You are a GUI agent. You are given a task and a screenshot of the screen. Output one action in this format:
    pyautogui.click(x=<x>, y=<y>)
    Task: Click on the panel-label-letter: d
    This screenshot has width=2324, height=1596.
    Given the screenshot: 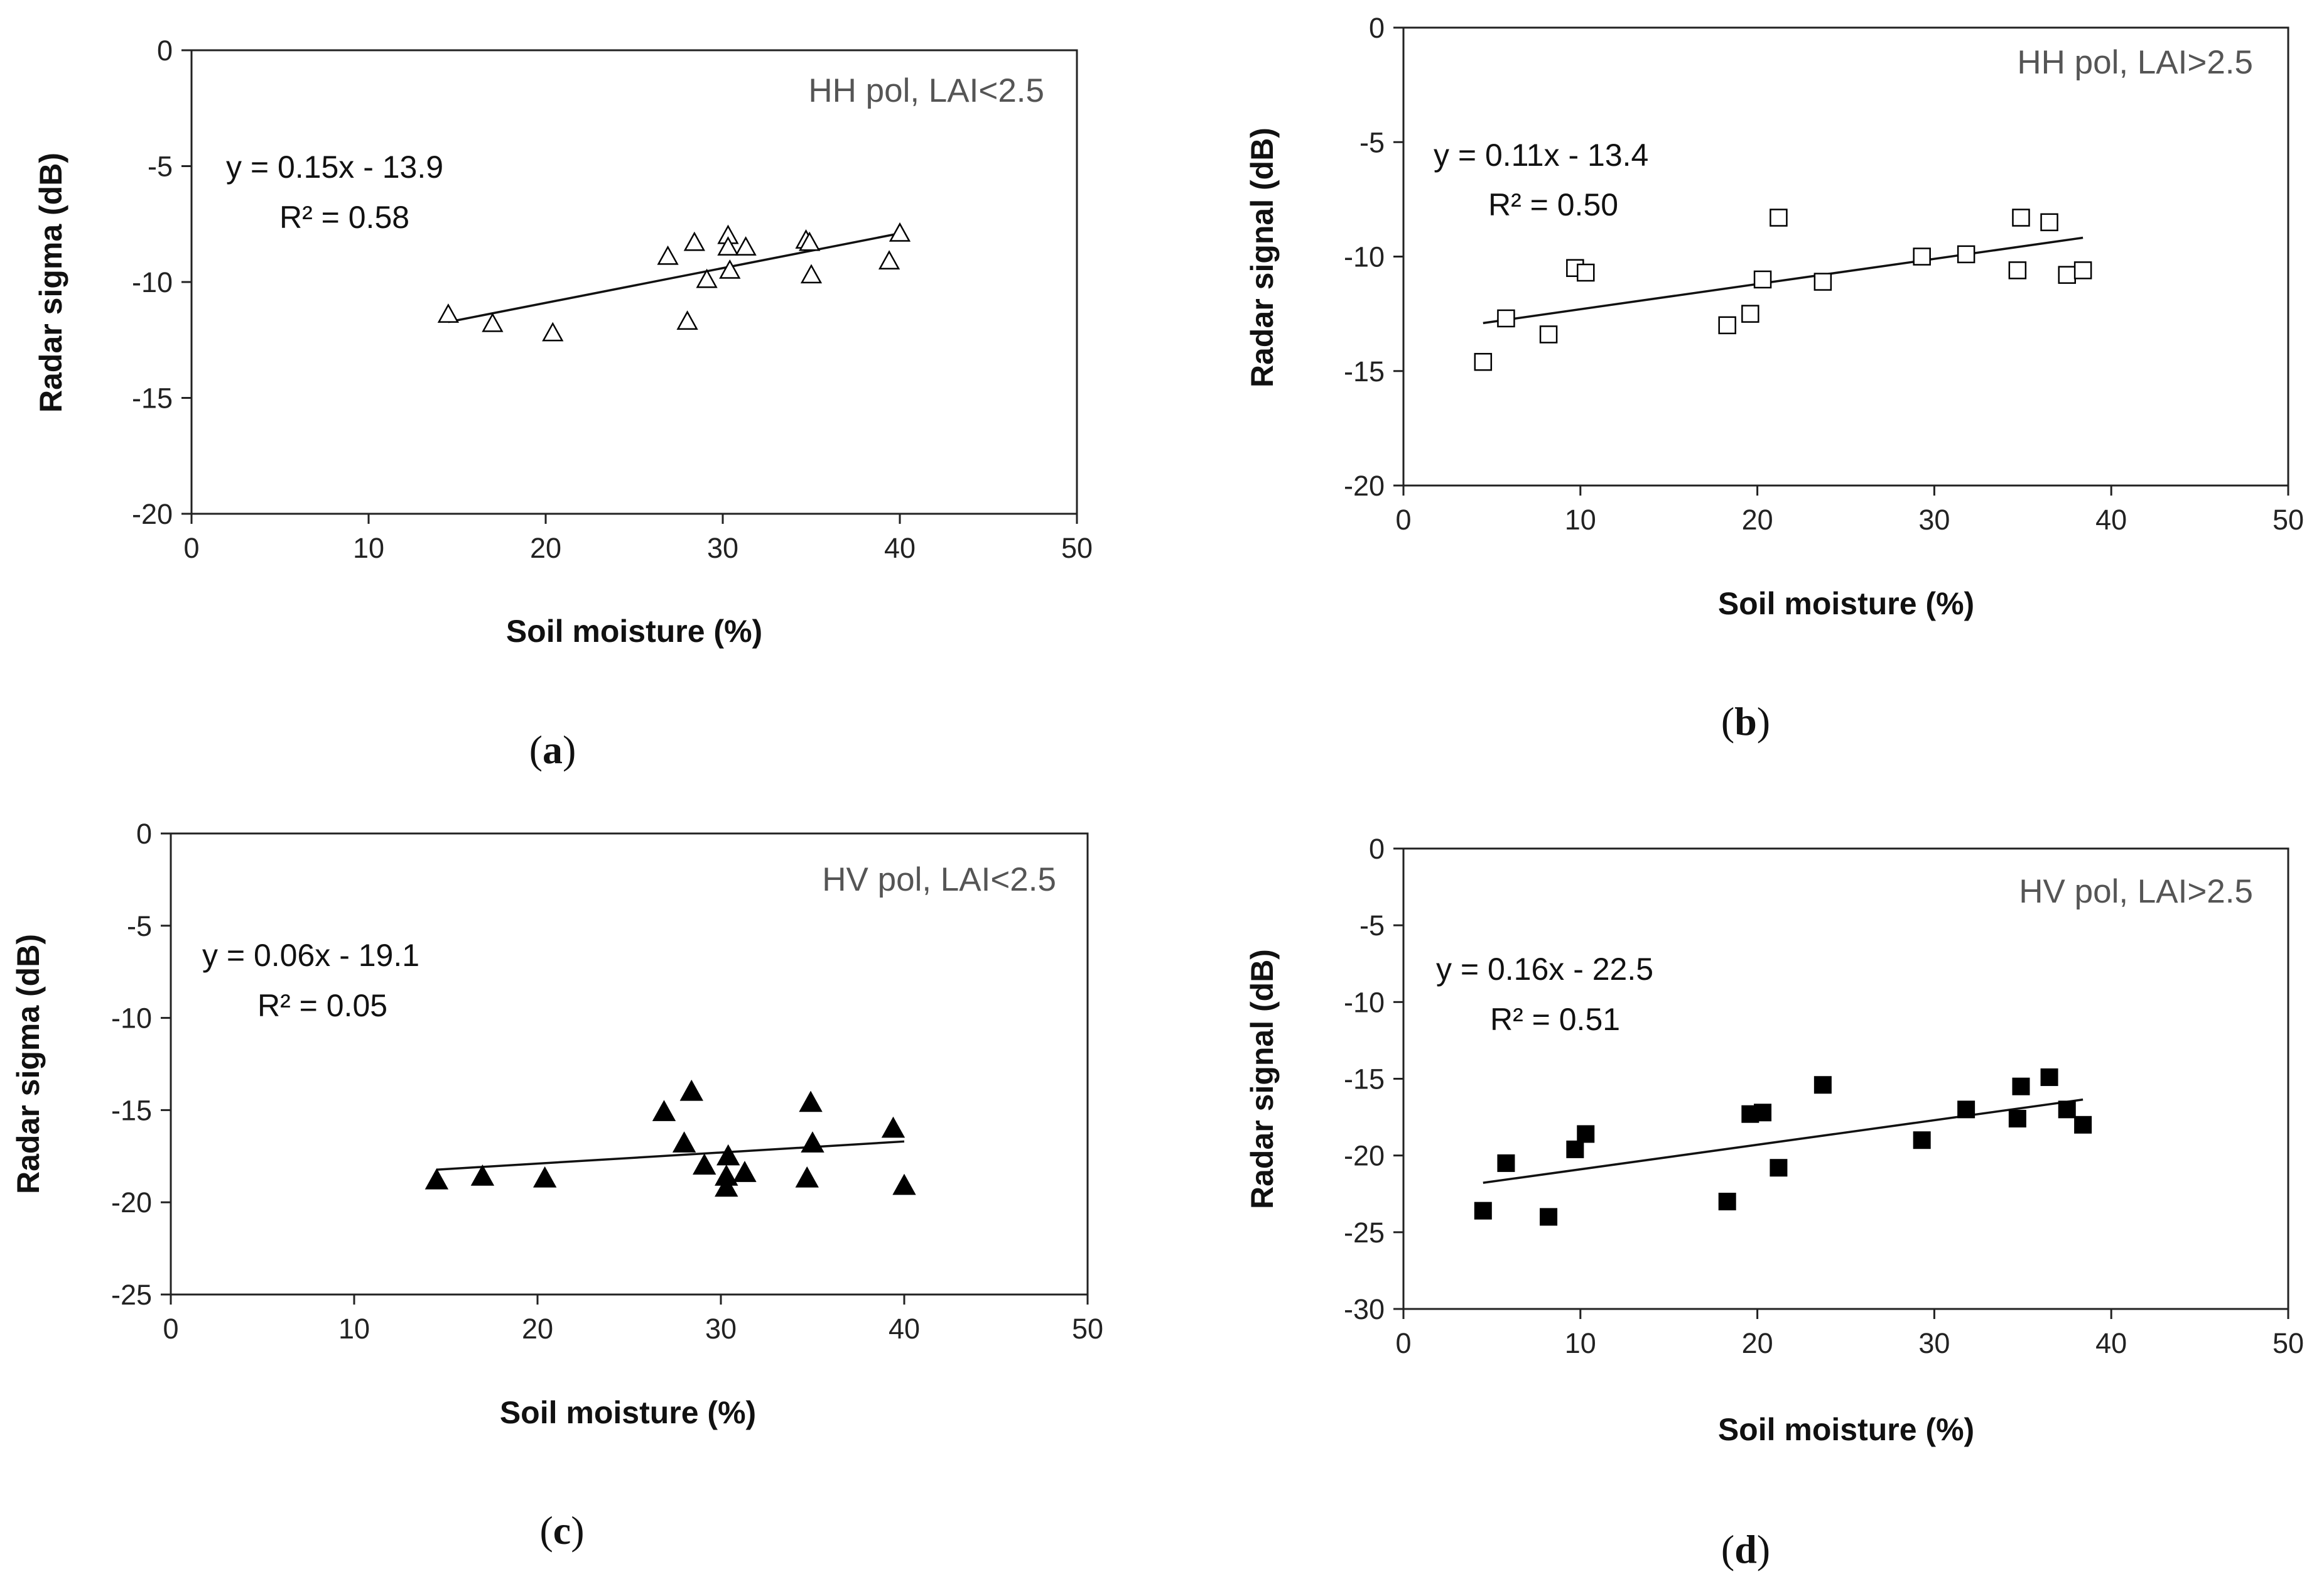 What is the action you would take?
    pyautogui.click(x=1745, y=1549)
    